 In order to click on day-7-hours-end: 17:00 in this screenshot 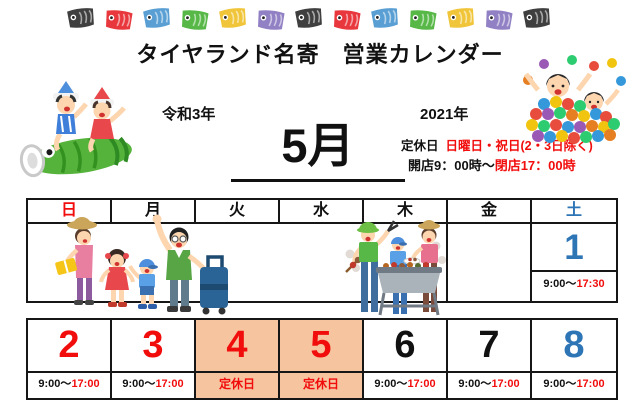, I will do `click(505, 384)`.